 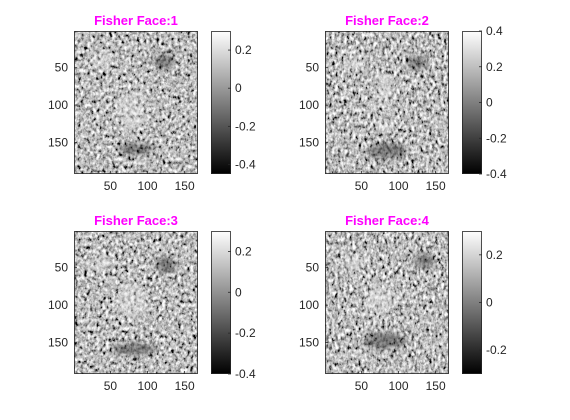 What do you see at coordinates (136, 20) in the screenshot?
I see `subplot-title: Fisher Face:1` at bounding box center [136, 20].